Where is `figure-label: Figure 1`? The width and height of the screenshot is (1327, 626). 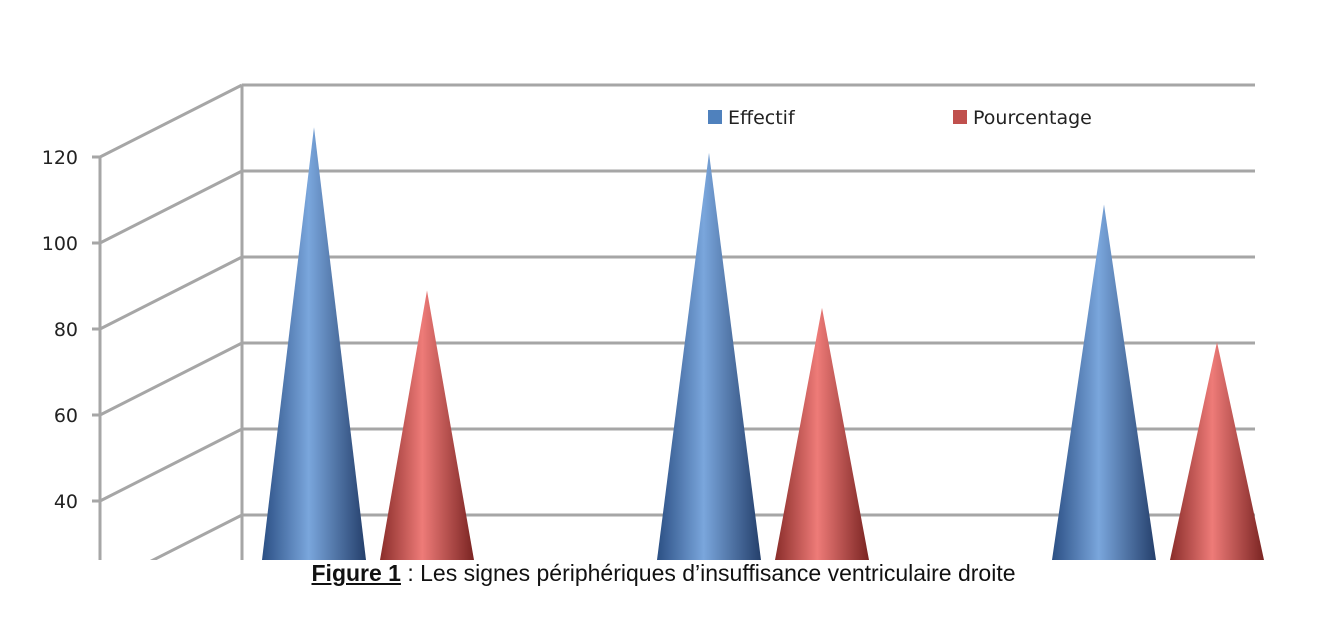 figure-label: Figure 1 is located at coordinates (356, 573).